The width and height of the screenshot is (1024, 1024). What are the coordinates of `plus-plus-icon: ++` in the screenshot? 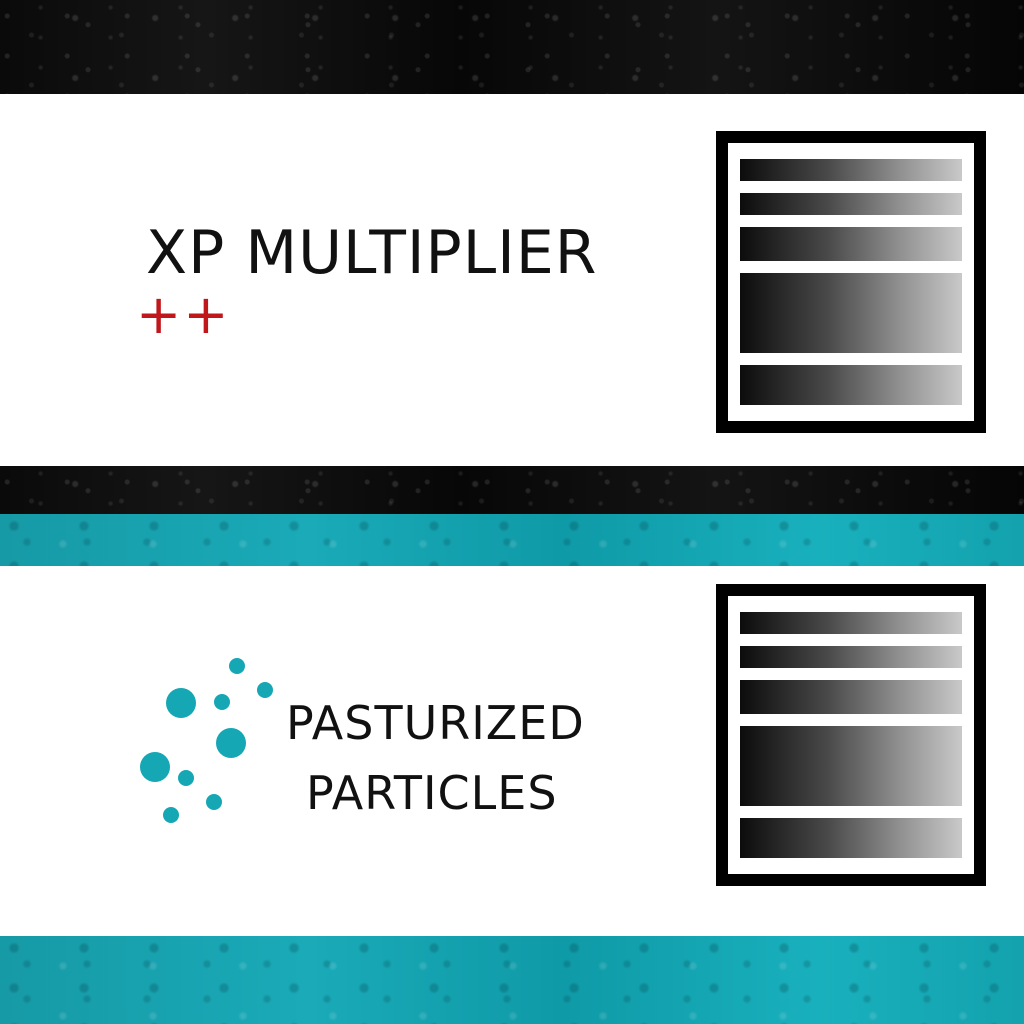 It's located at (183, 314).